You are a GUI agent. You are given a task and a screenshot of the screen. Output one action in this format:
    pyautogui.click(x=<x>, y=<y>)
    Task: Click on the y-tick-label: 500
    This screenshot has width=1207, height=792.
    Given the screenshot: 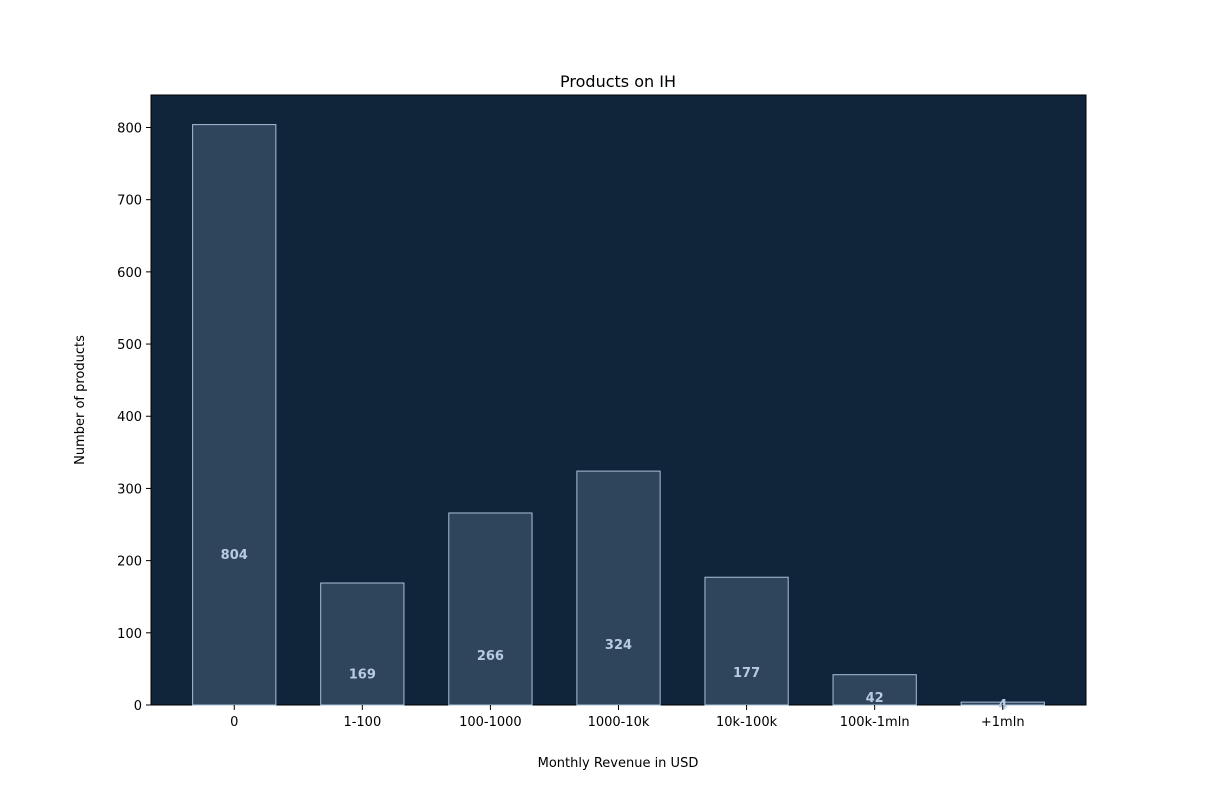 What is the action you would take?
    pyautogui.click(x=129, y=345)
    